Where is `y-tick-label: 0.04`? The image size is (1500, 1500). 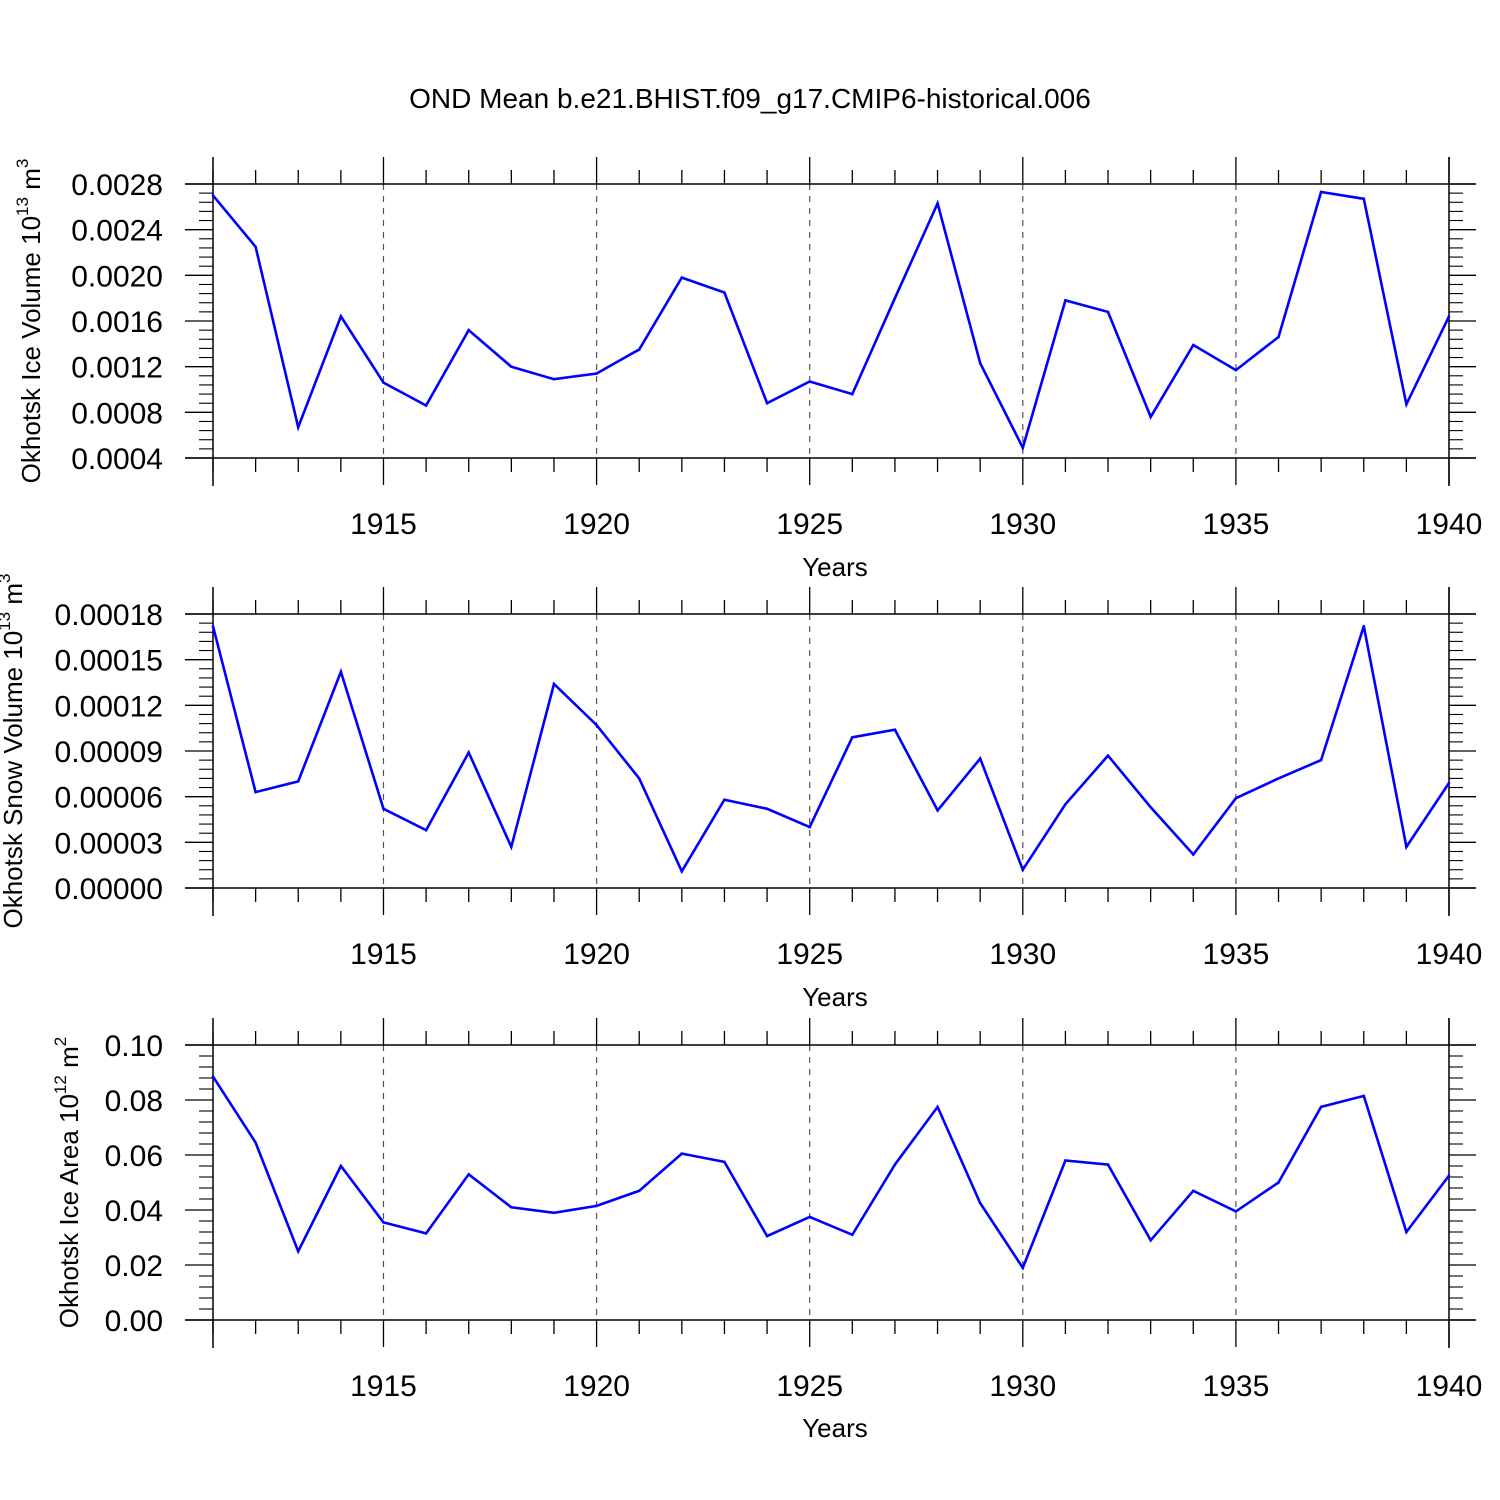
y-tick-label: 0.04 is located at coordinates (134, 1211).